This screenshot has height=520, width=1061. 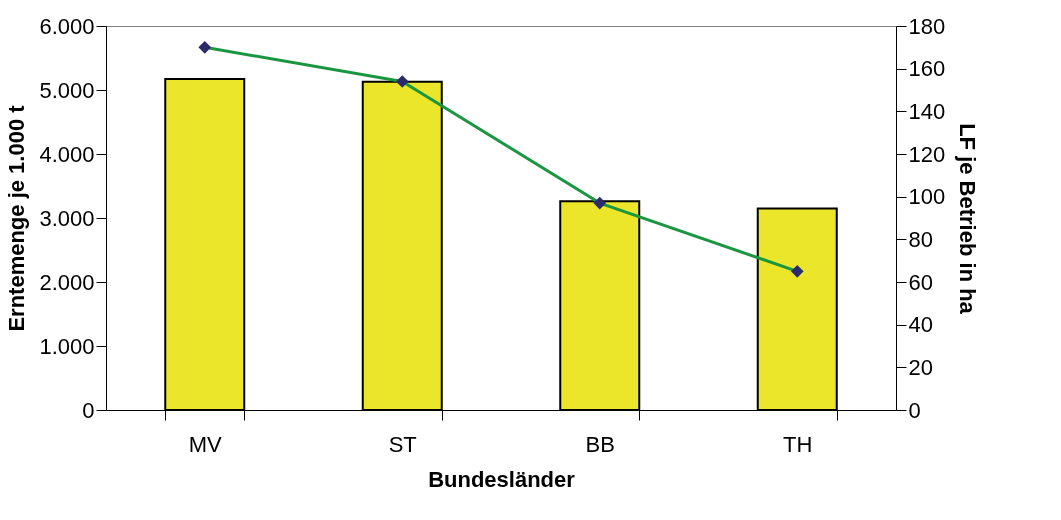 I want to click on y-tick-label: 2.000, so click(x=67, y=282).